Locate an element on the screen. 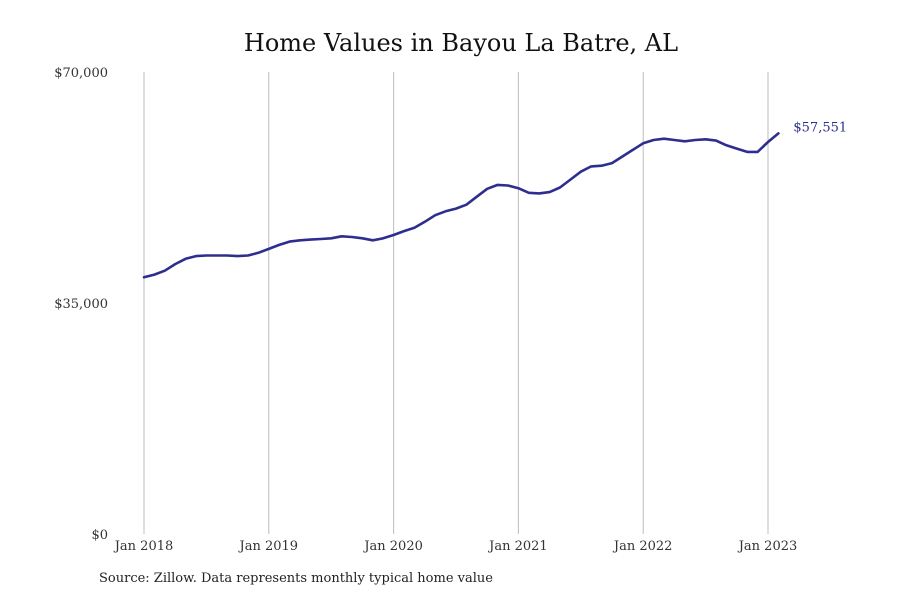 This screenshot has height=600, width=900. end-value-label: $57,551 is located at coordinates (820, 127).